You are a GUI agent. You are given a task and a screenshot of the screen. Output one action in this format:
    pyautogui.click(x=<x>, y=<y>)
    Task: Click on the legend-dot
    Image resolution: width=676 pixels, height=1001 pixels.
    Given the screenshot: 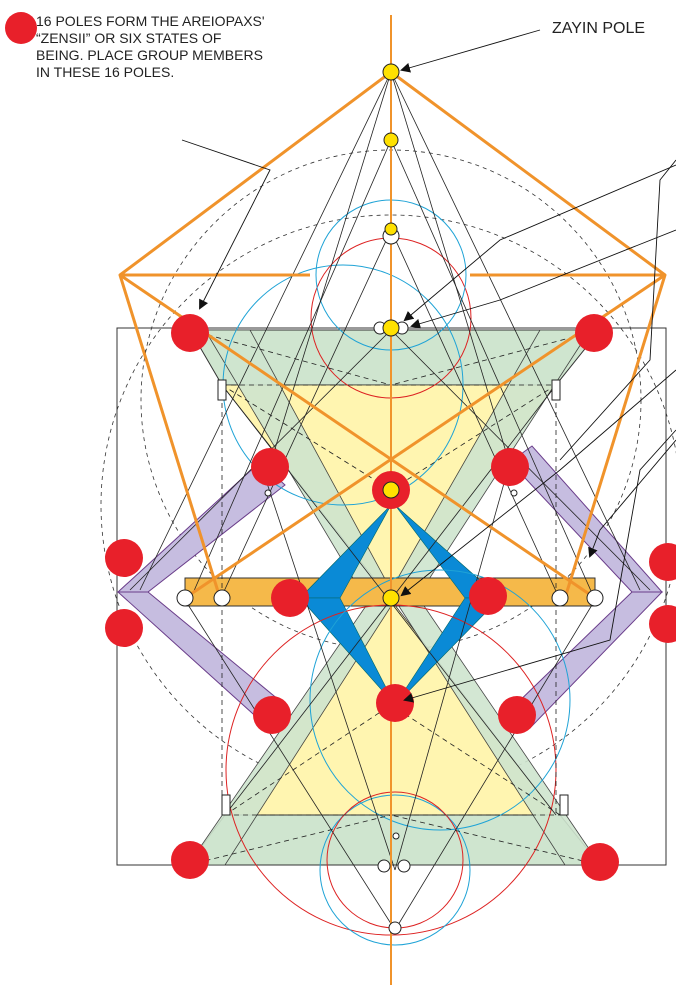 What is the action you would take?
    pyautogui.click(x=21, y=28)
    